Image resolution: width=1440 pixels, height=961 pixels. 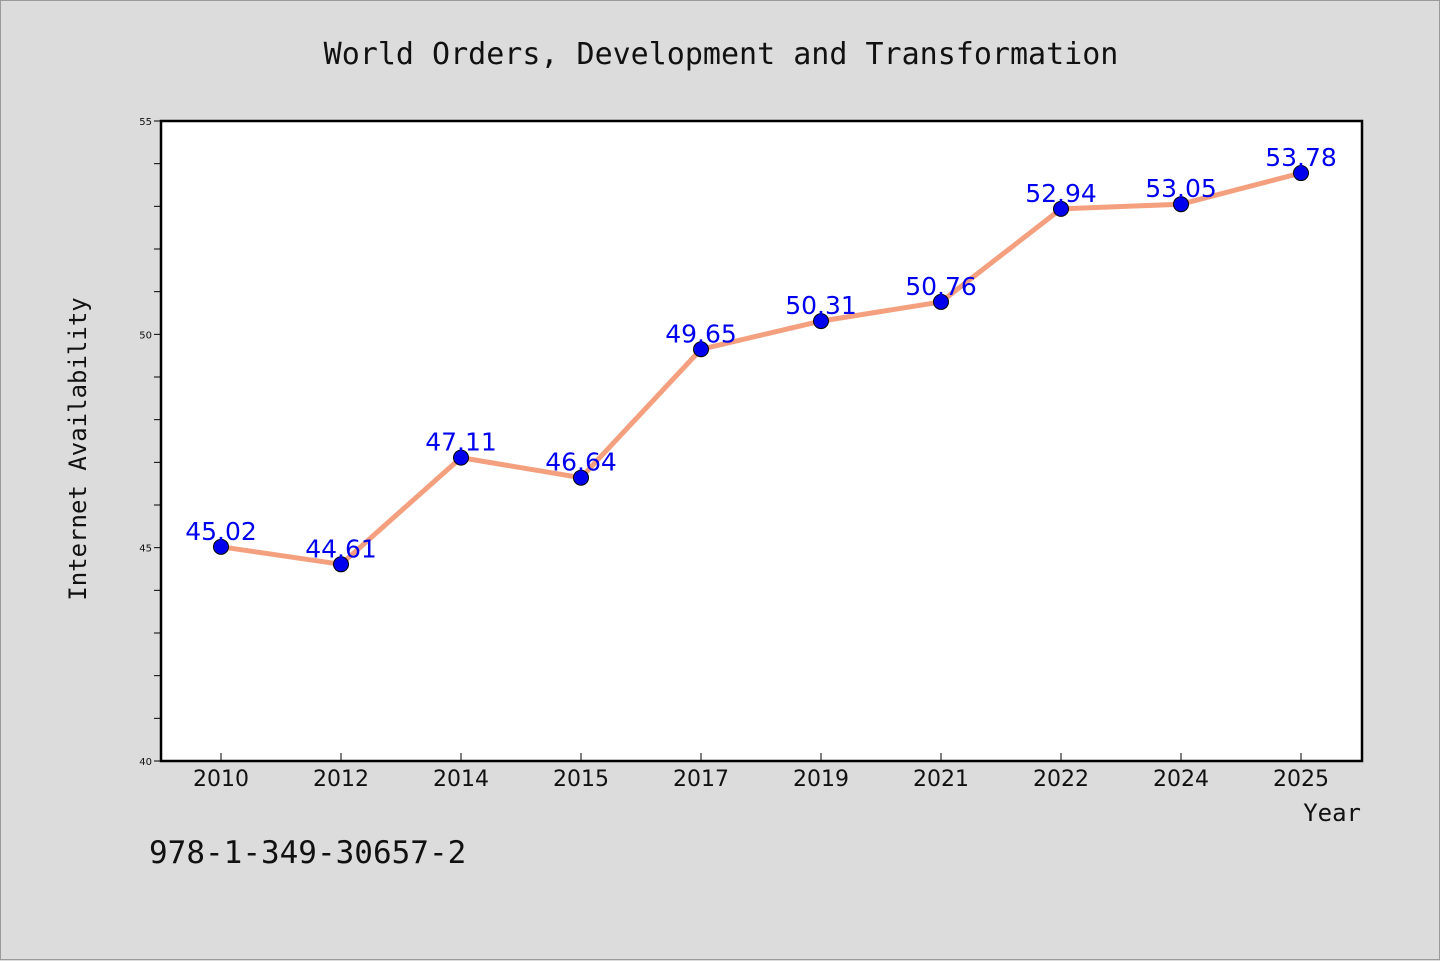 What do you see at coordinates (1061, 193) in the screenshot?
I see `data-label: 52.94` at bounding box center [1061, 193].